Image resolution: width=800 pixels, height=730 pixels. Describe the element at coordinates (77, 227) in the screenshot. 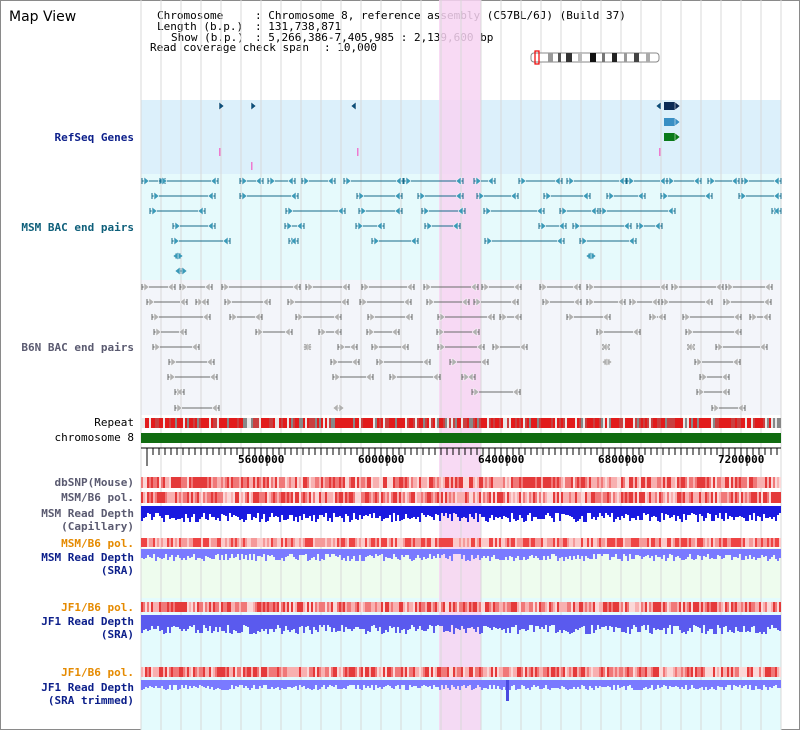

I see `track-label-msm-bac: MSM BAC end pairs` at that location.